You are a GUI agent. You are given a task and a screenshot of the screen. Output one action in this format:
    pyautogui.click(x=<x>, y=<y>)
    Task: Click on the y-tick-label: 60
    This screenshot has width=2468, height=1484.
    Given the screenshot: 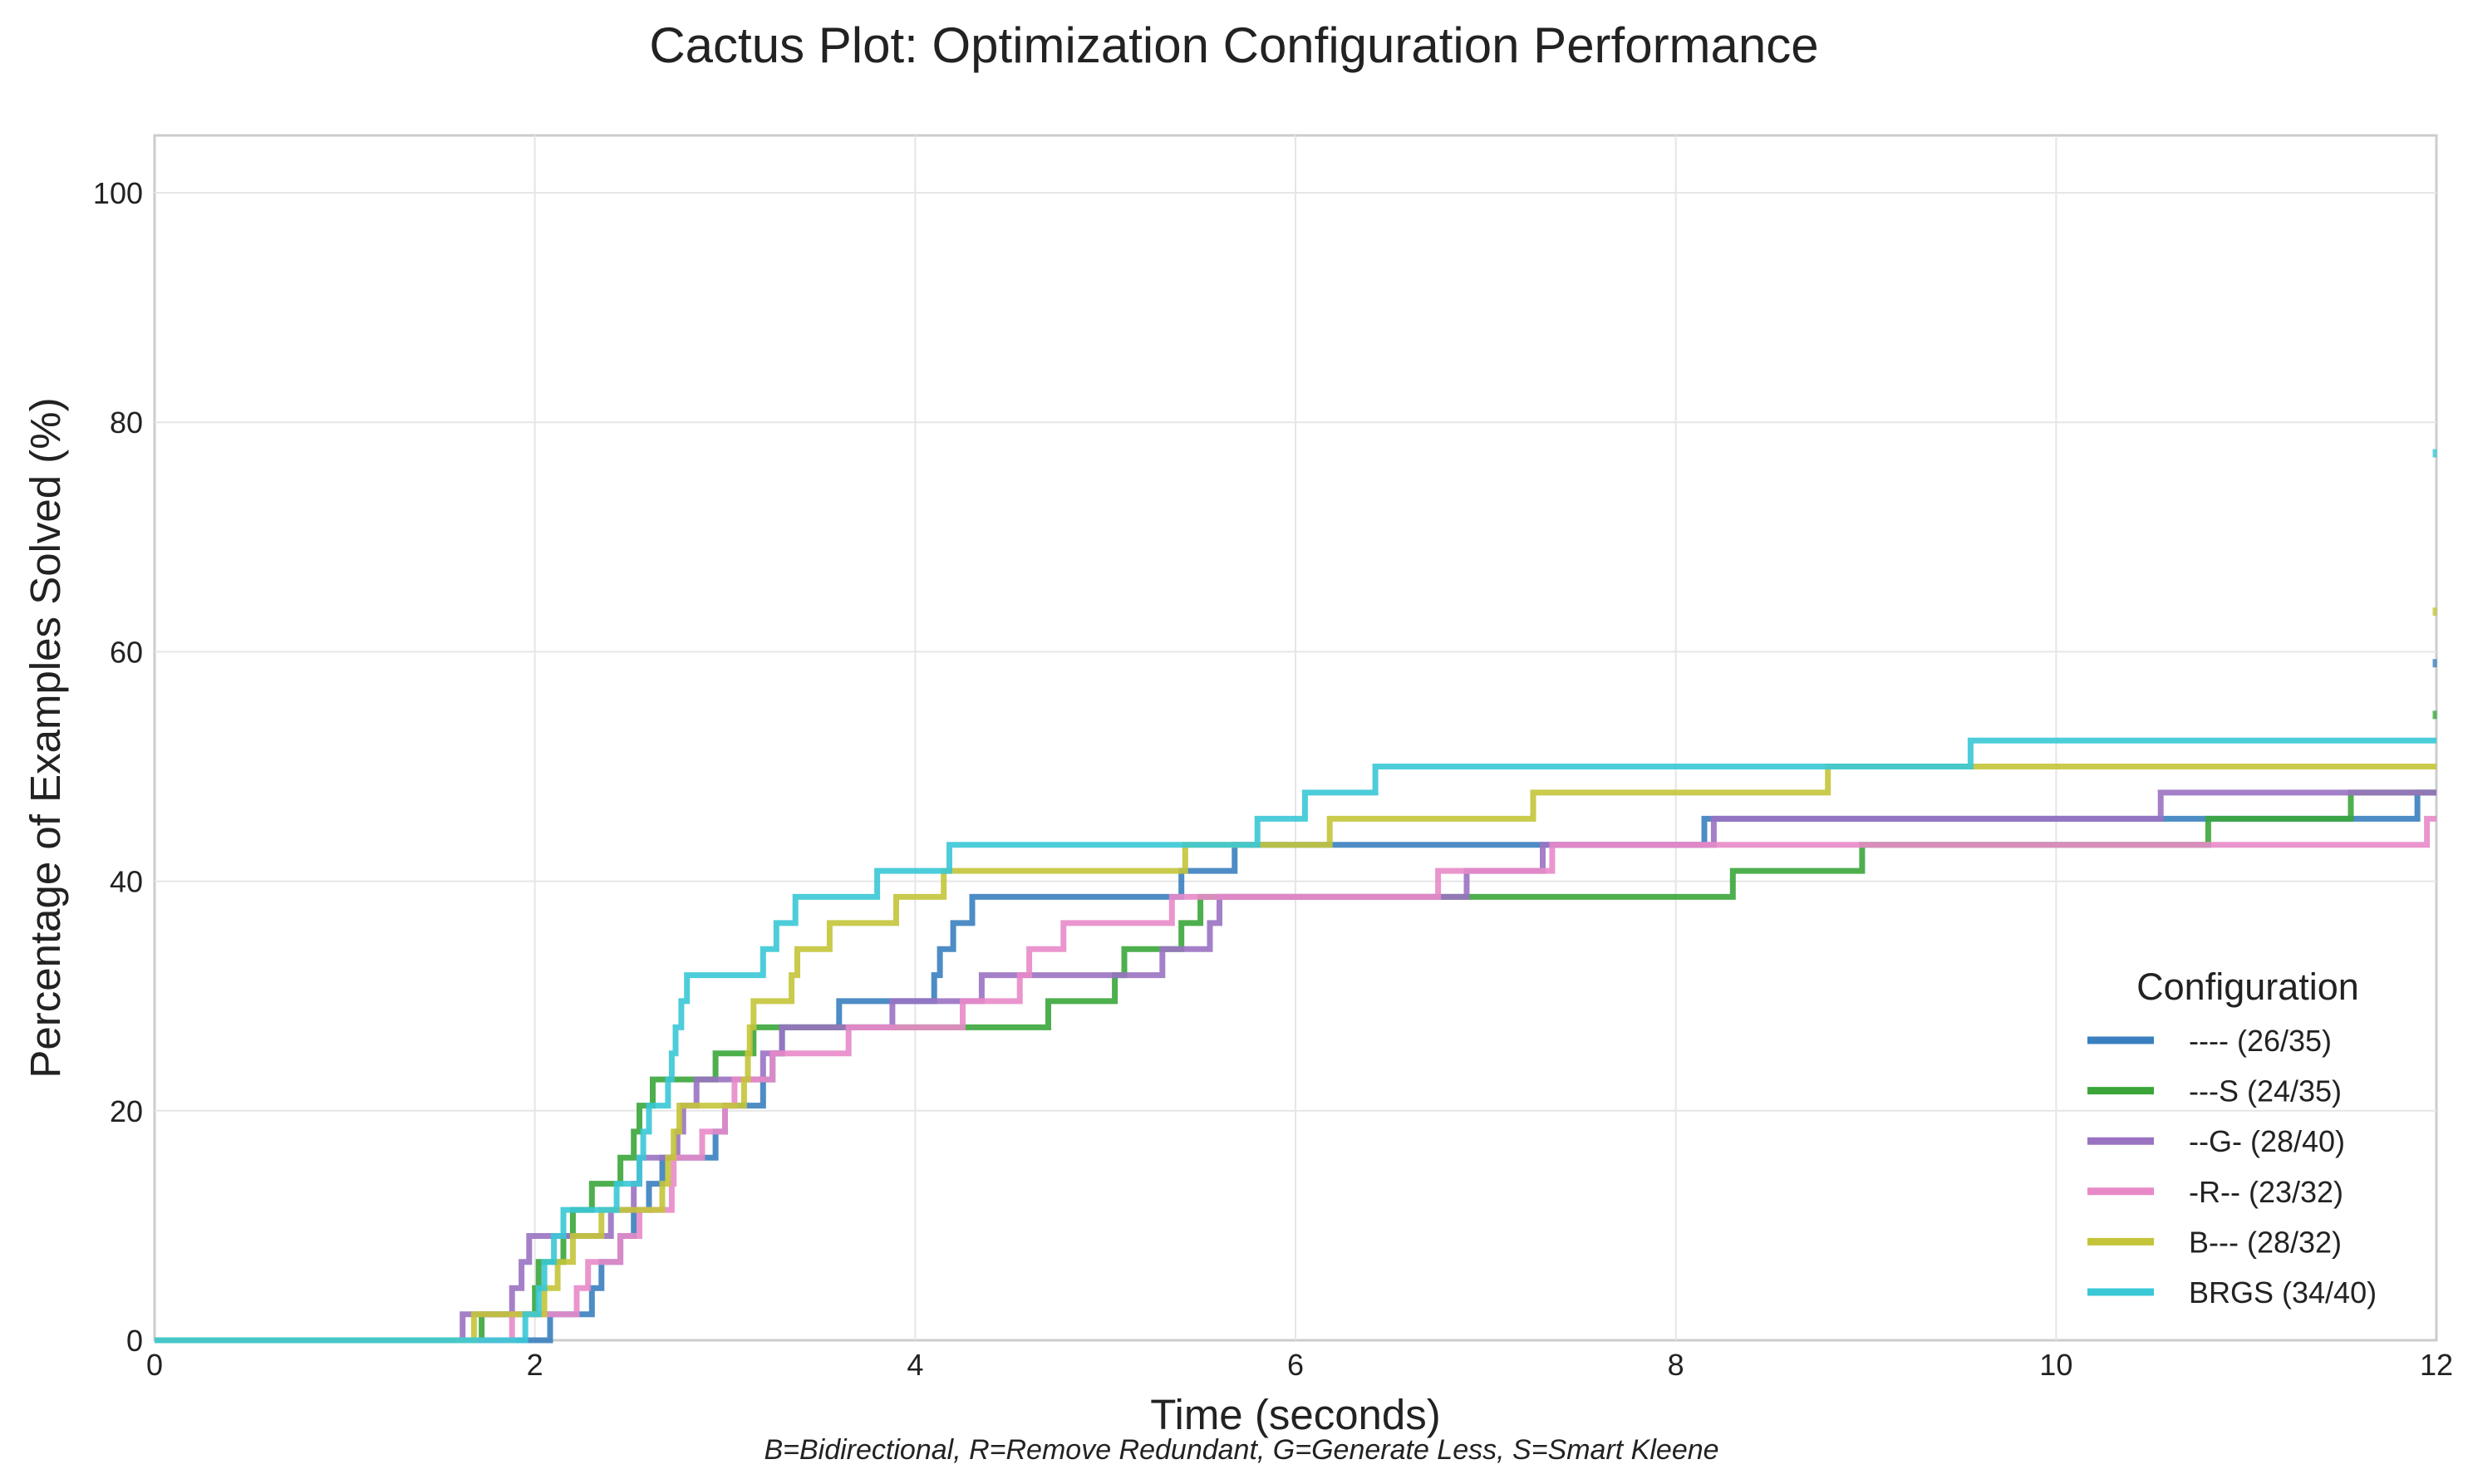 What is the action you would take?
    pyautogui.click(x=126, y=652)
    